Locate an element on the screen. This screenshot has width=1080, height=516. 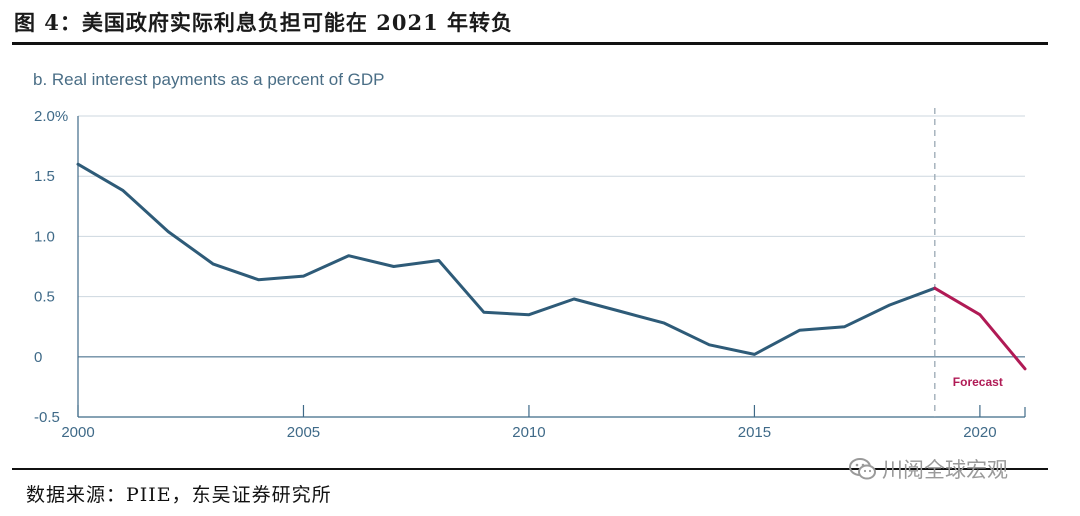
y-tick-label: 1.5 is located at coordinates (44, 176).